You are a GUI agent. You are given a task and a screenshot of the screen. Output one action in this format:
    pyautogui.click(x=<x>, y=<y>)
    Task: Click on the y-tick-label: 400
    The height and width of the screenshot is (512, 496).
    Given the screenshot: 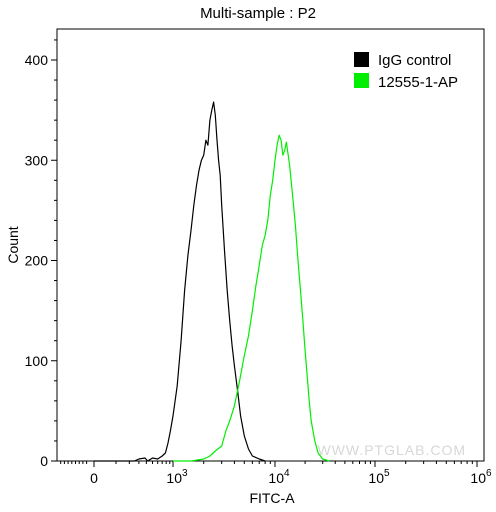 What is the action you would take?
    pyautogui.click(x=37, y=60)
    